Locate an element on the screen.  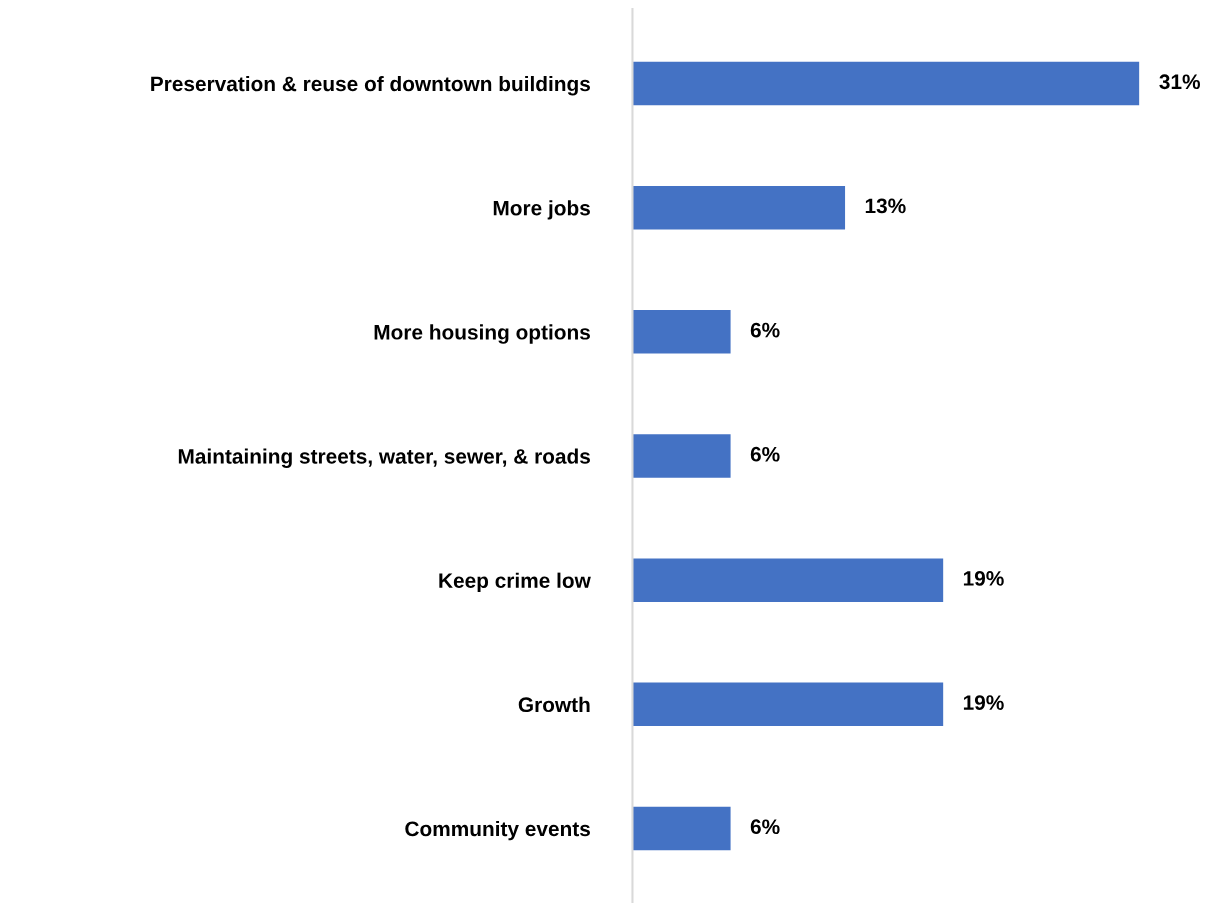
y-tick-label: Preservation & reuse of downtown buildings is located at coordinates (370, 85).